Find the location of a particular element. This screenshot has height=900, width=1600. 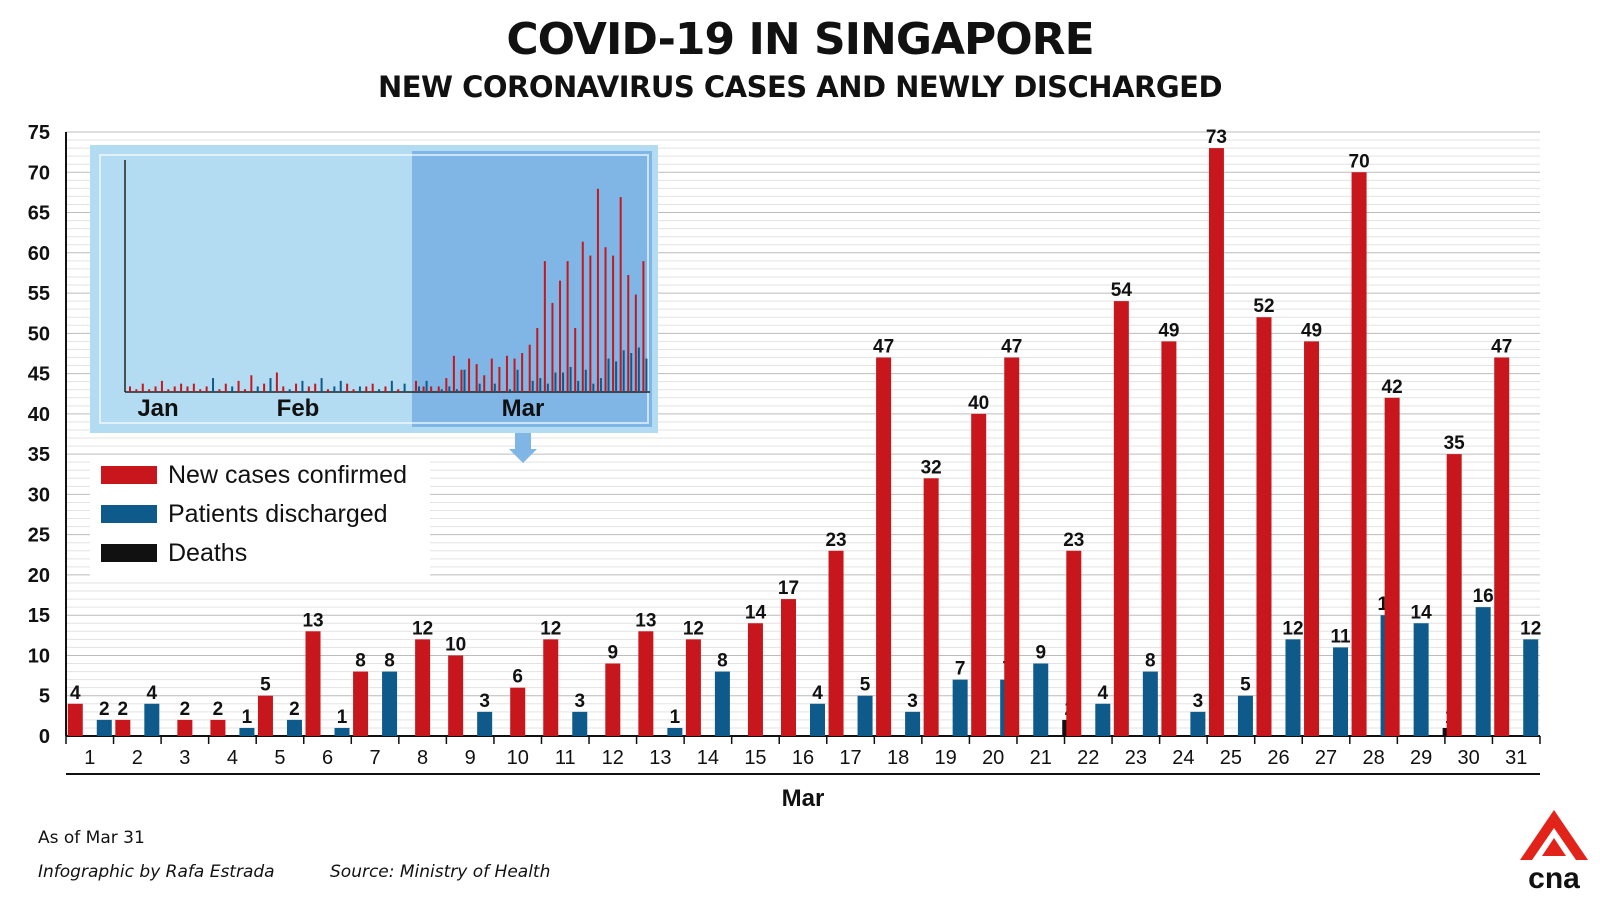

y-tick-label: 45 is located at coordinates (39, 375).